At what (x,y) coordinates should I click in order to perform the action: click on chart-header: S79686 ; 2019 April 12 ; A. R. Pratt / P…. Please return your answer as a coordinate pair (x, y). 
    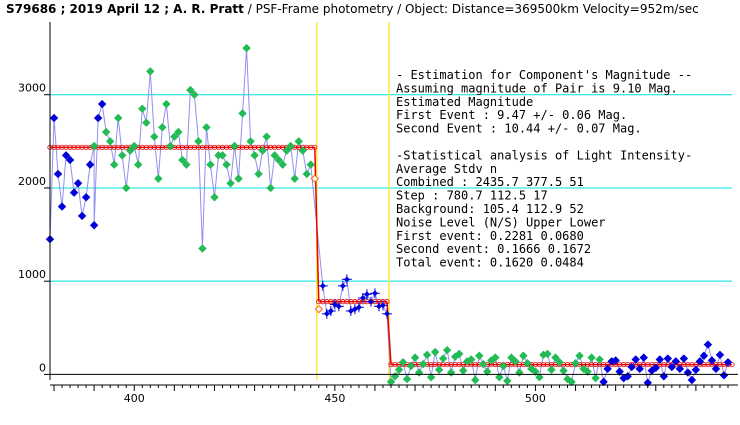
    Looking at the image, I should click on (352, 9).